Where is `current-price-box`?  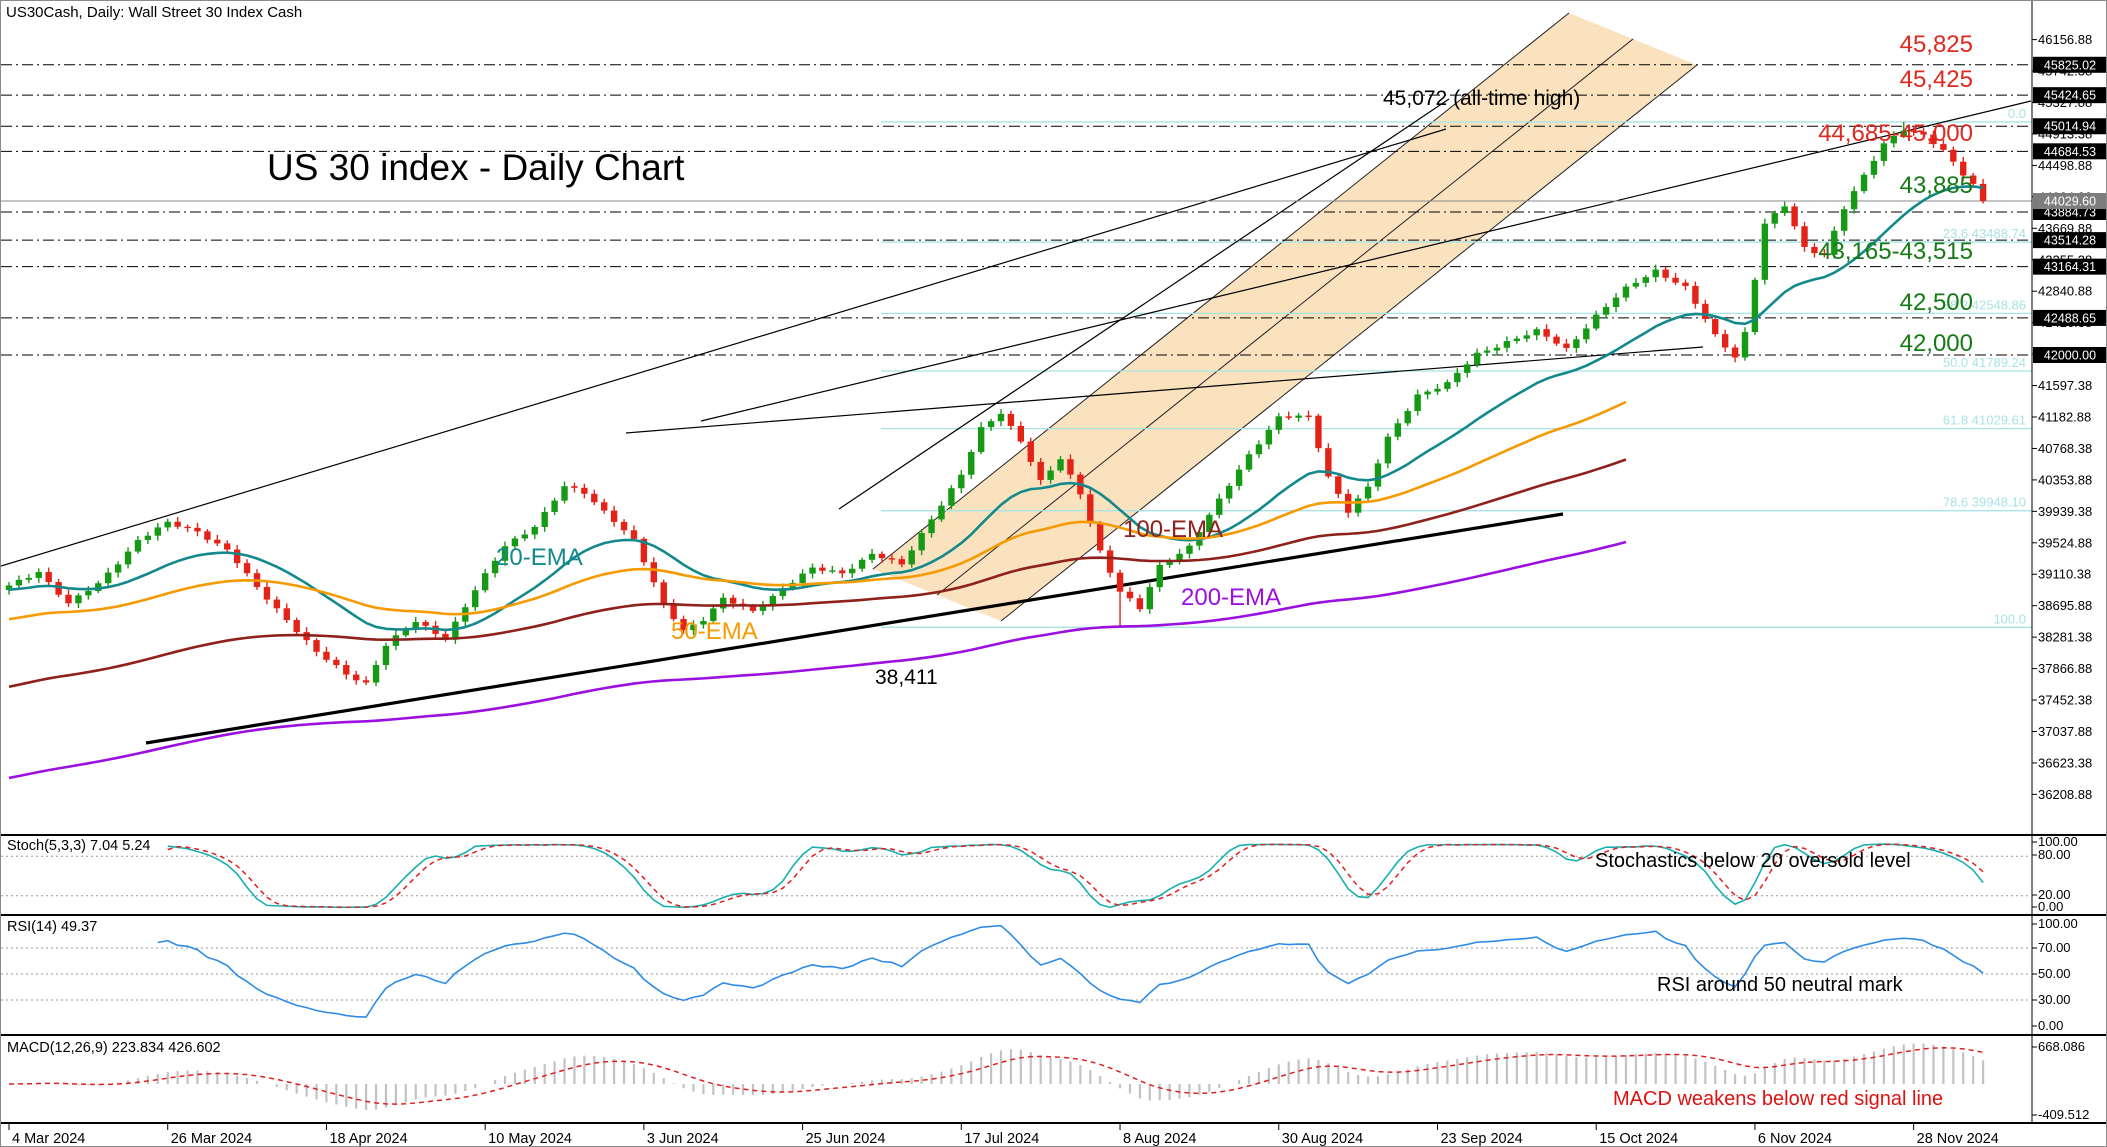 current-price-box is located at coordinates (2069, 201).